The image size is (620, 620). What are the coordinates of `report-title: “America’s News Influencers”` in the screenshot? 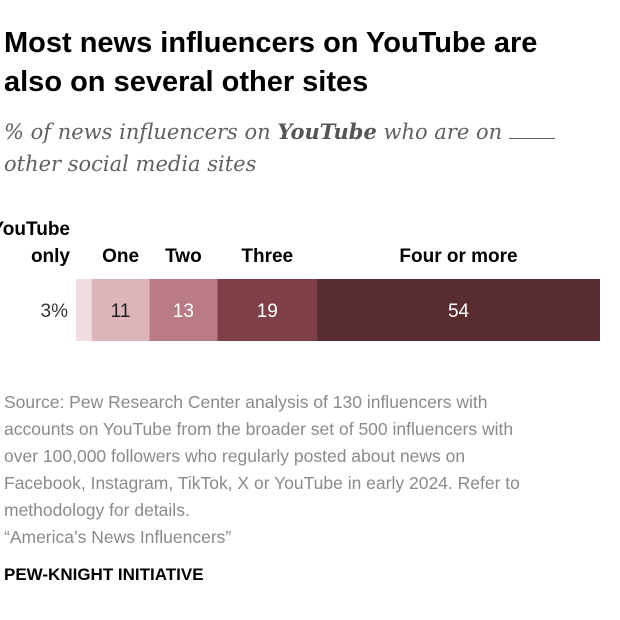 It's located at (118, 537).